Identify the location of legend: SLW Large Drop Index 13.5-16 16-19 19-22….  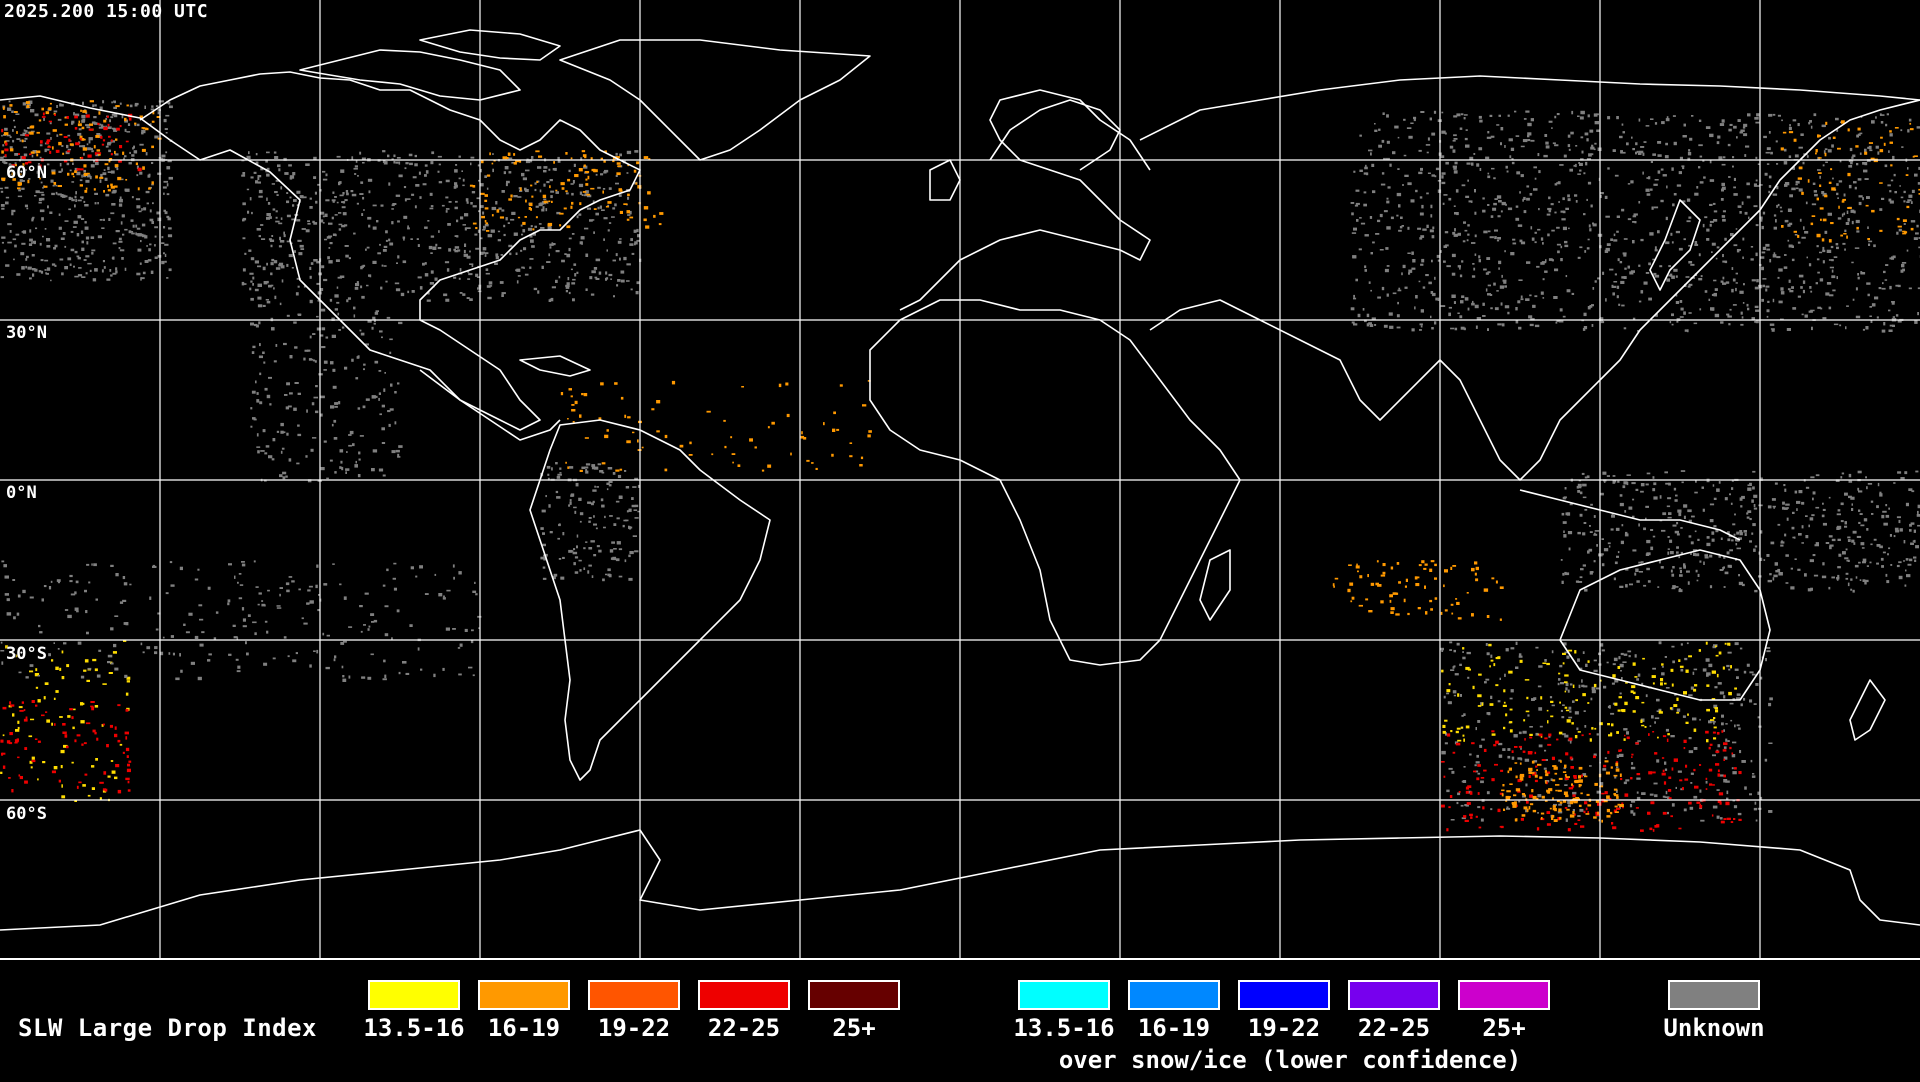
(960, 1020).